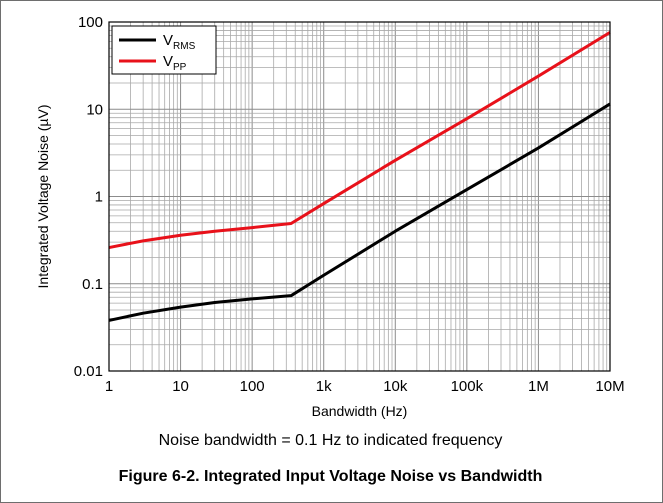  Describe the element at coordinates (92, 284) in the screenshot. I see `y-tick-label: 0.1` at that location.